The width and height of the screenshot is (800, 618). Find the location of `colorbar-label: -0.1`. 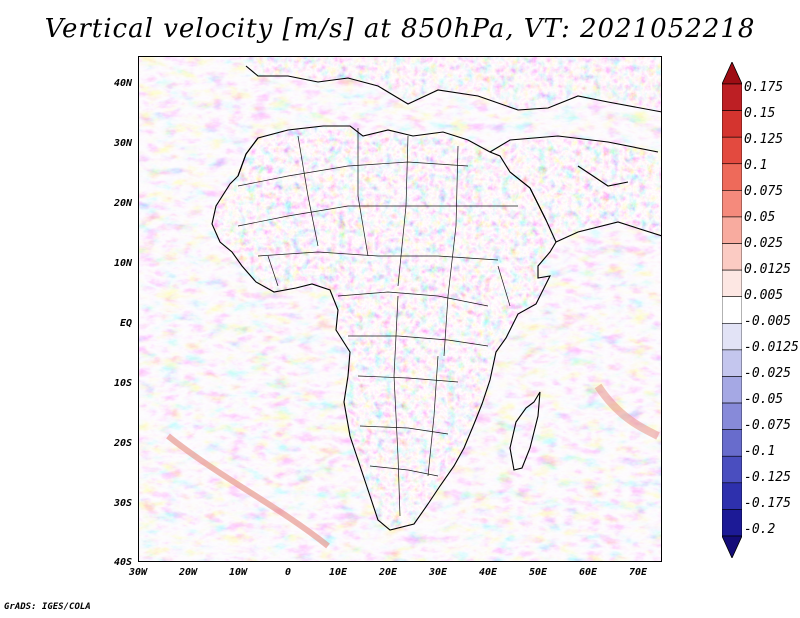

colorbar-label: -0.1 is located at coordinates (760, 451).